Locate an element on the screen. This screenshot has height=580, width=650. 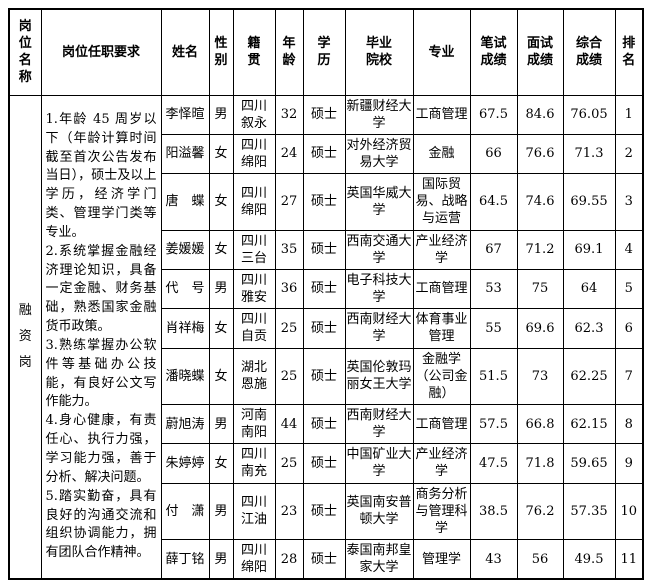
cell-school: 中国矿业大学 is located at coordinates (379, 463).